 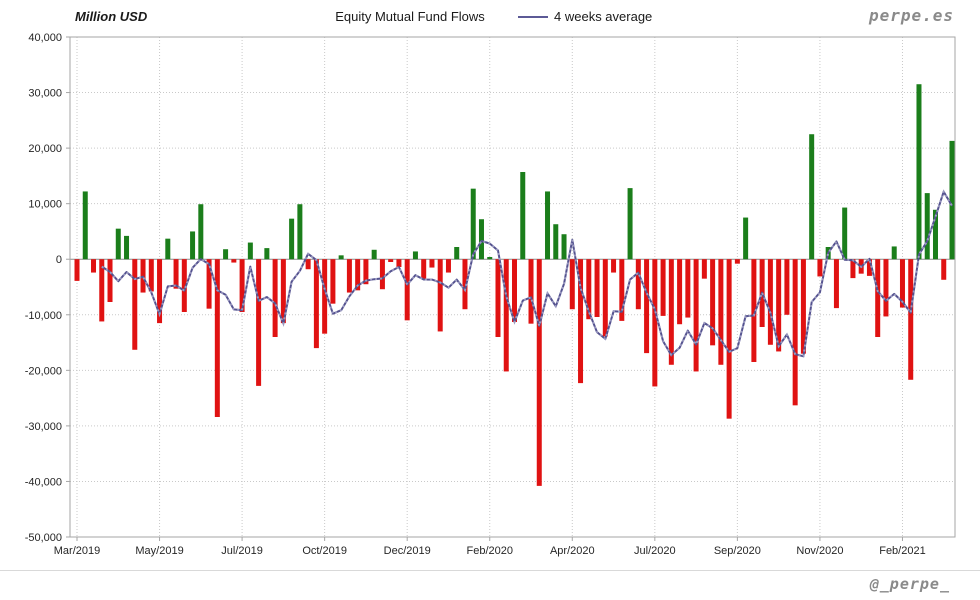 What do you see at coordinates (410, 16) in the screenshot?
I see `chart-title: Equity Mutual Fund Flows` at bounding box center [410, 16].